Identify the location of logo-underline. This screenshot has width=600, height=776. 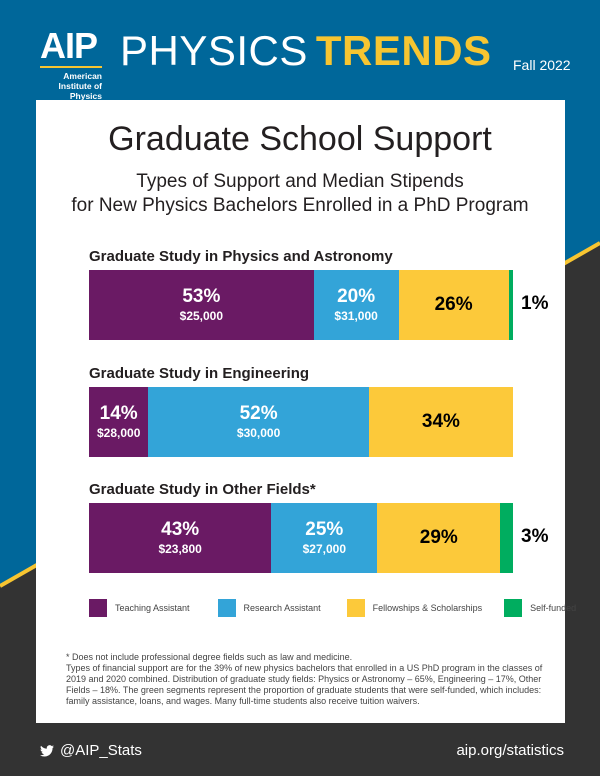
(71, 67).